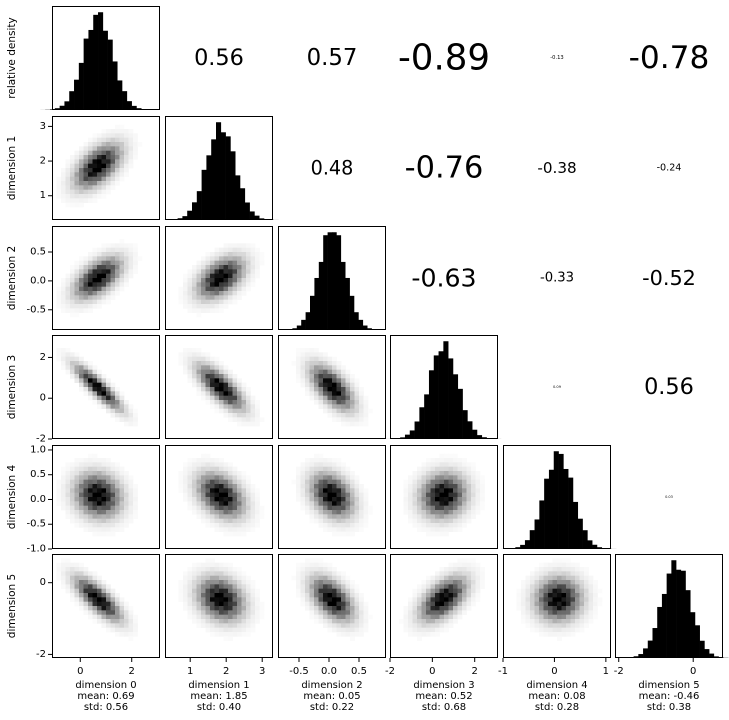  I want to click on x-axis-mean: mean: 1.85, so click(218, 696).